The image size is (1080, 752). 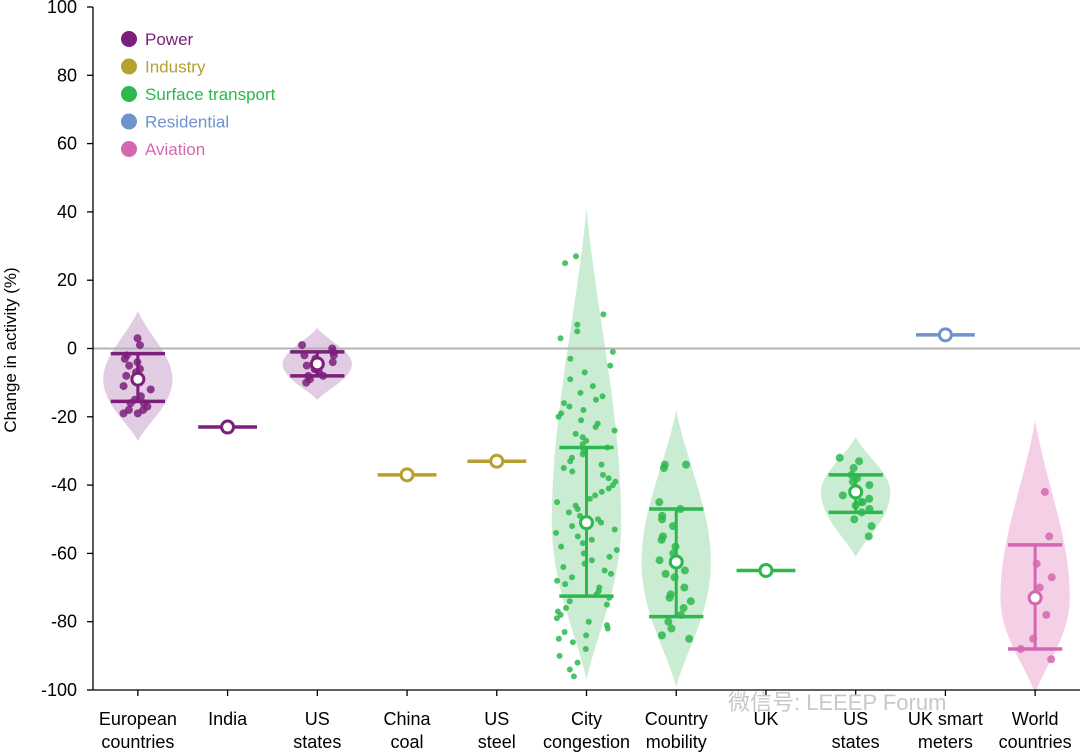 What do you see at coordinates (407, 742) in the screenshot?
I see `x-tick-label: coal` at bounding box center [407, 742].